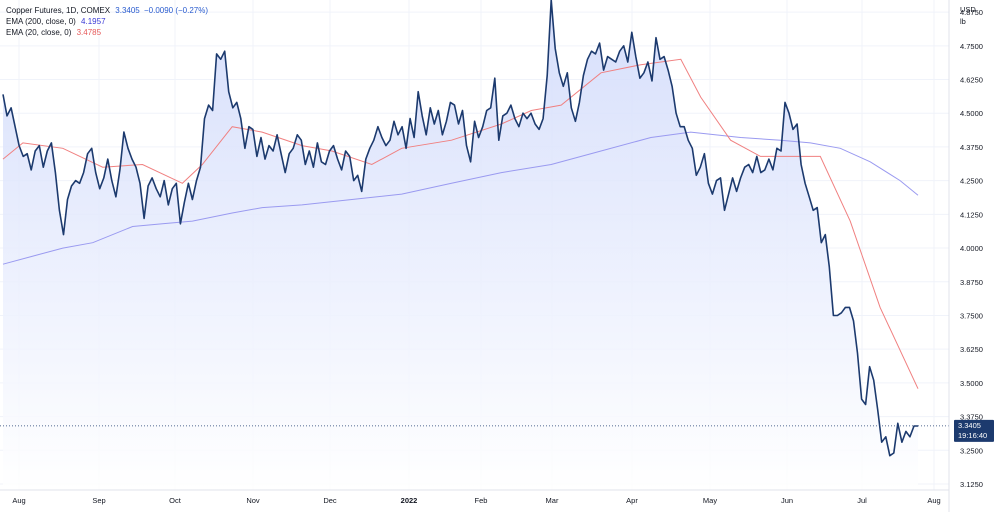 The width and height of the screenshot is (1000, 512). Describe the element at coordinates (39, 32) in the screenshot. I see `ema20-label: EMA (20, close, 0)` at that location.